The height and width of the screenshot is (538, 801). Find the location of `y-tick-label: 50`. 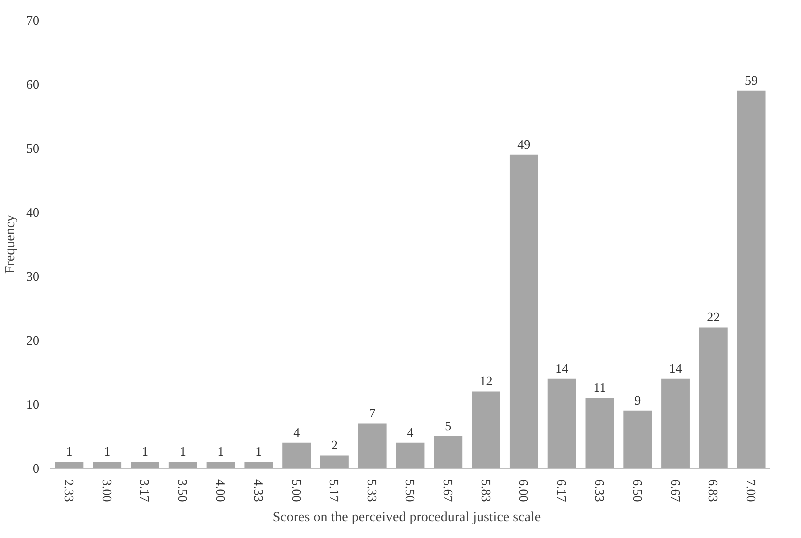

y-tick-label: 50 is located at coordinates (33, 148).